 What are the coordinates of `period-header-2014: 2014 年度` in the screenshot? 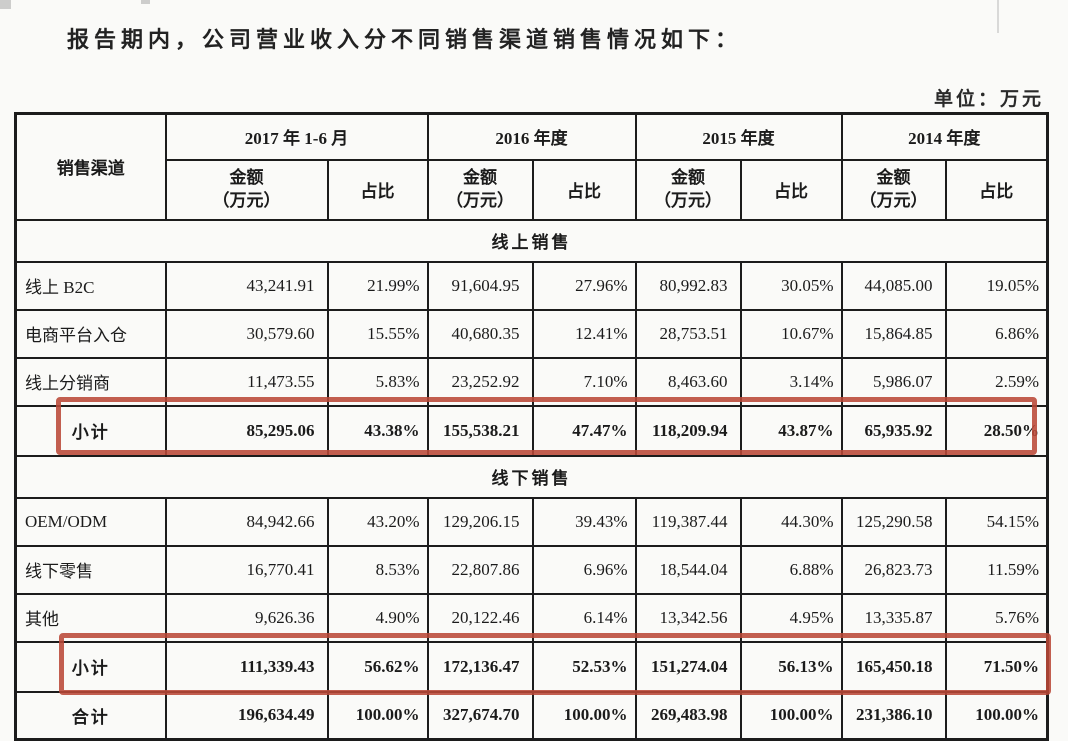 It's located at (944, 136).